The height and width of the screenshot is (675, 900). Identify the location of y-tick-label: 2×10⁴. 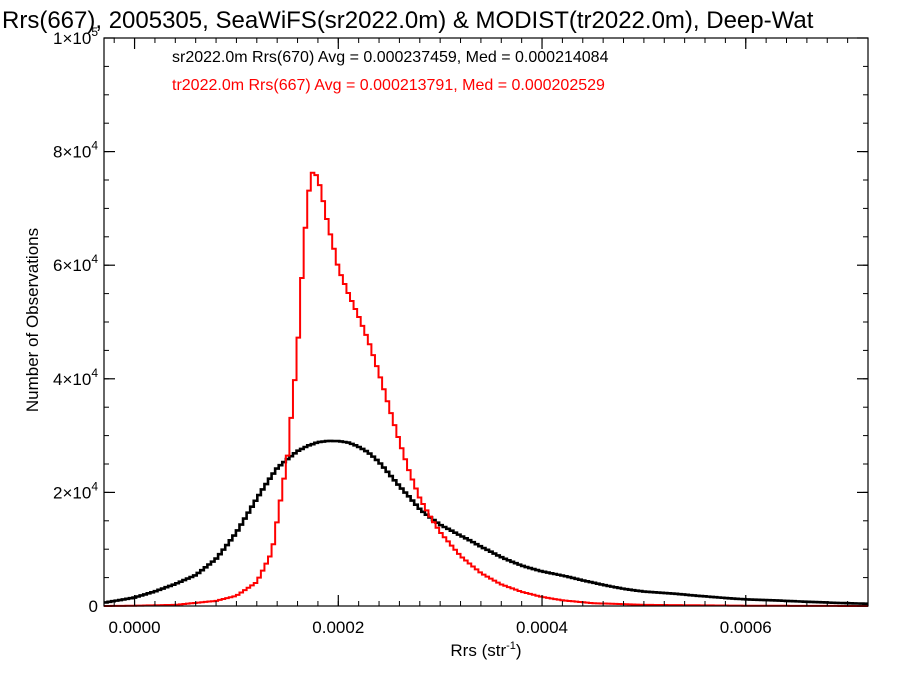
(75, 490).